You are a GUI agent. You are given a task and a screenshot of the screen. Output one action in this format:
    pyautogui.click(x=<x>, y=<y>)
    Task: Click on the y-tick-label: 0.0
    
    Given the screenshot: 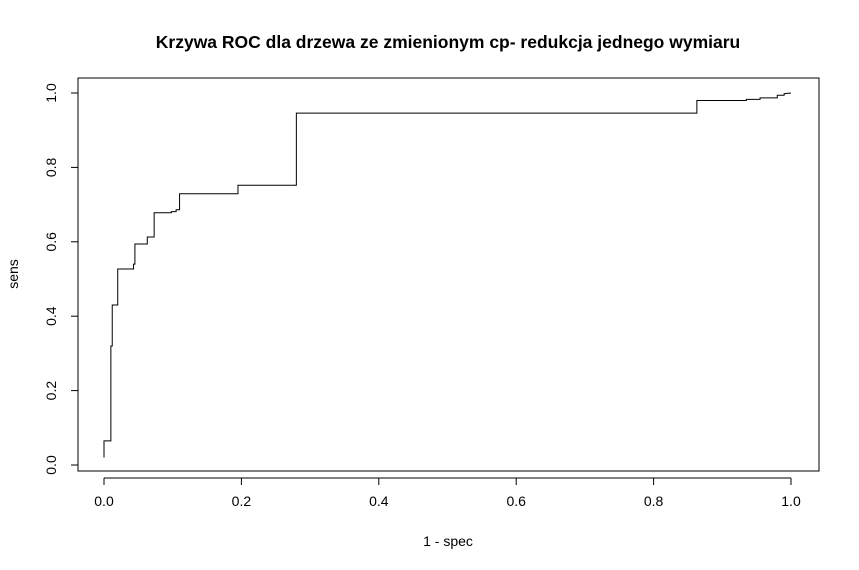 What is the action you would take?
    pyautogui.click(x=51, y=465)
    